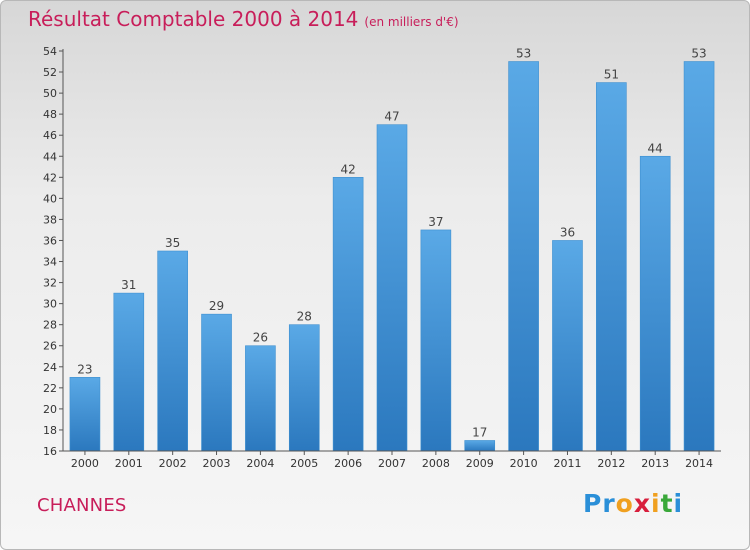  Describe the element at coordinates (260, 398) in the screenshot. I see `bar-2004` at that location.